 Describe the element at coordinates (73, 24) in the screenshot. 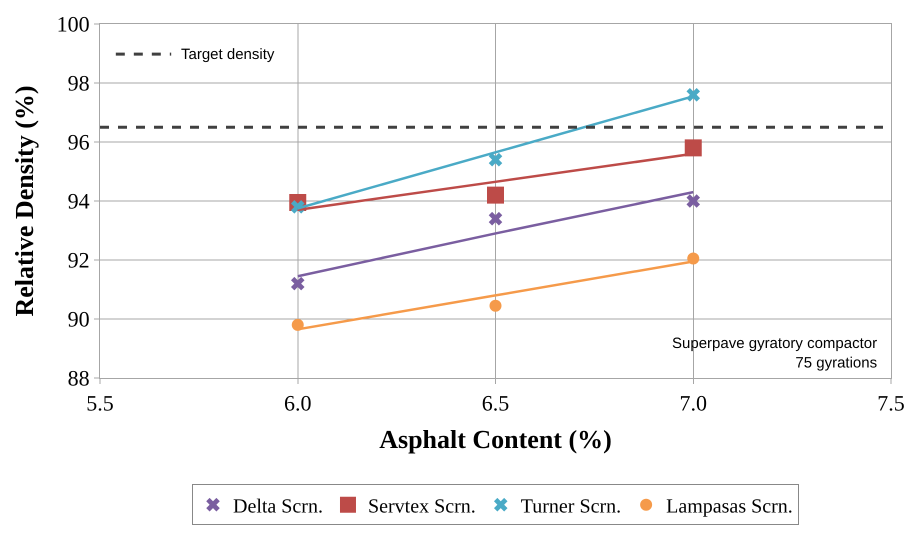

I see `y-tick-label: 100` at that location.